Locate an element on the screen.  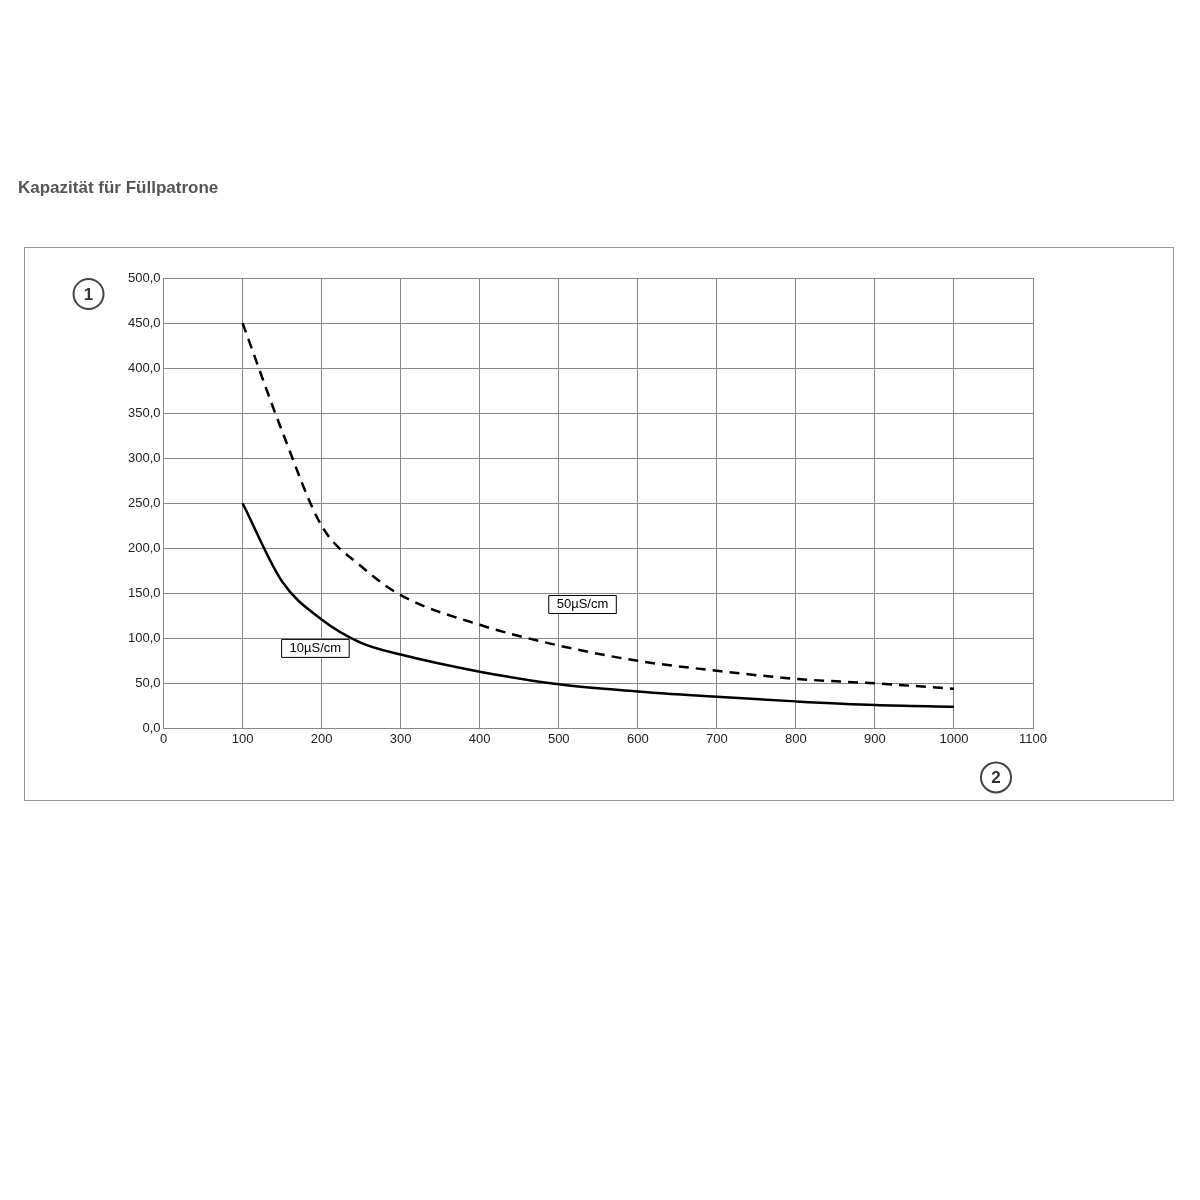
x-tick-label: 100 is located at coordinates (242, 738).